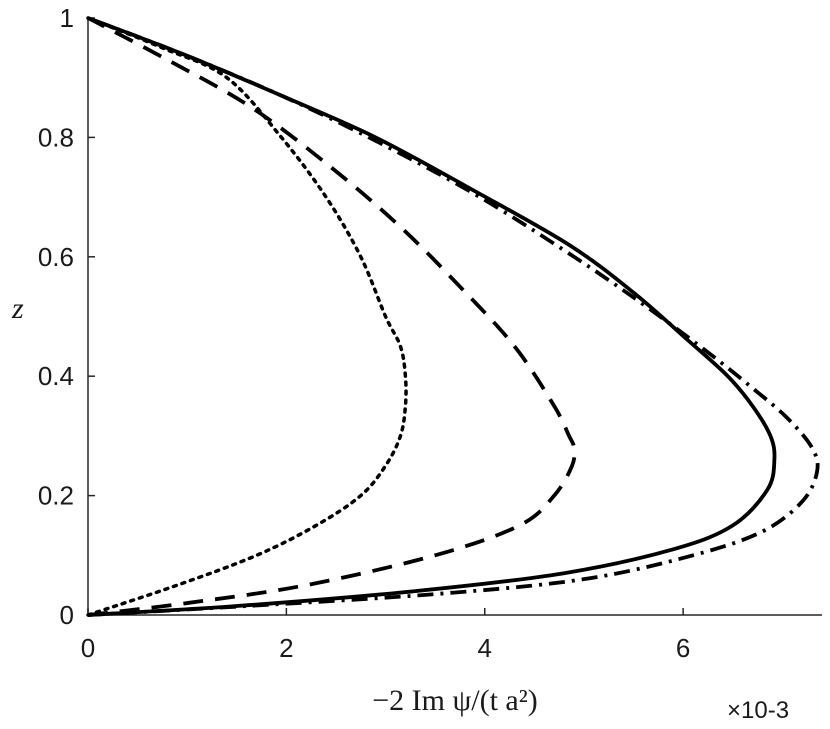 This screenshot has height=729, width=830. What do you see at coordinates (67, 18) in the screenshot?
I see `y-tick-label: 1` at bounding box center [67, 18].